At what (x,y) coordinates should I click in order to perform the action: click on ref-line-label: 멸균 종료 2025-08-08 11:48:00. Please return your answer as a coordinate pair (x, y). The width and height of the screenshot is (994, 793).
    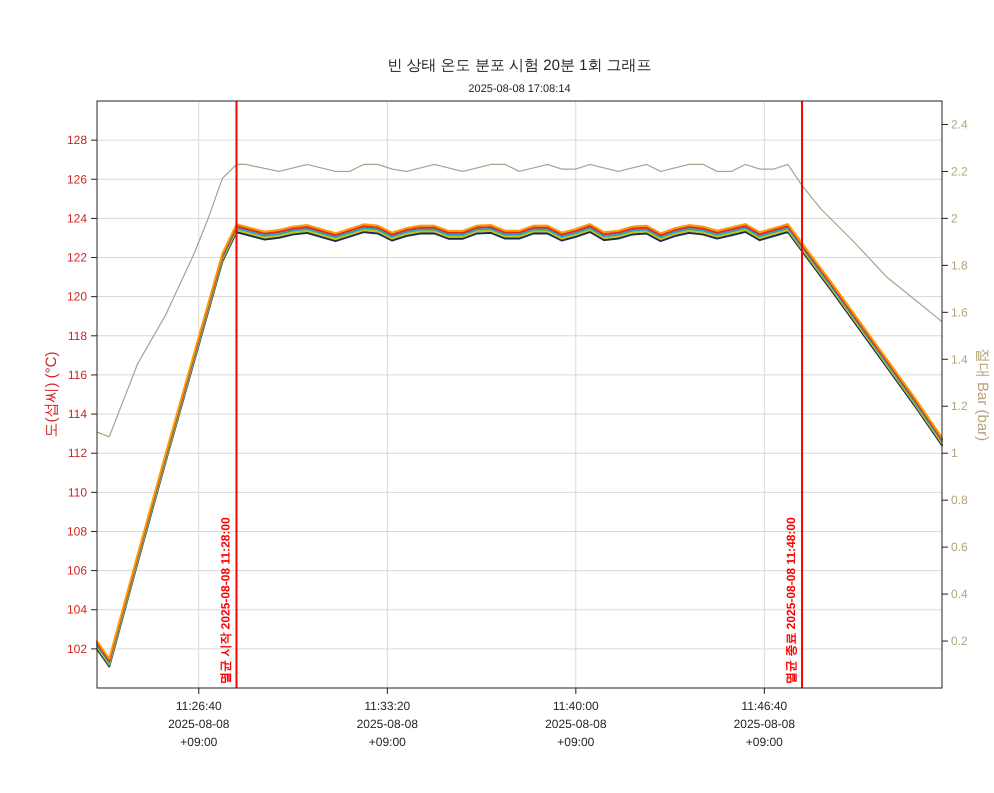
    Looking at the image, I should click on (791, 600).